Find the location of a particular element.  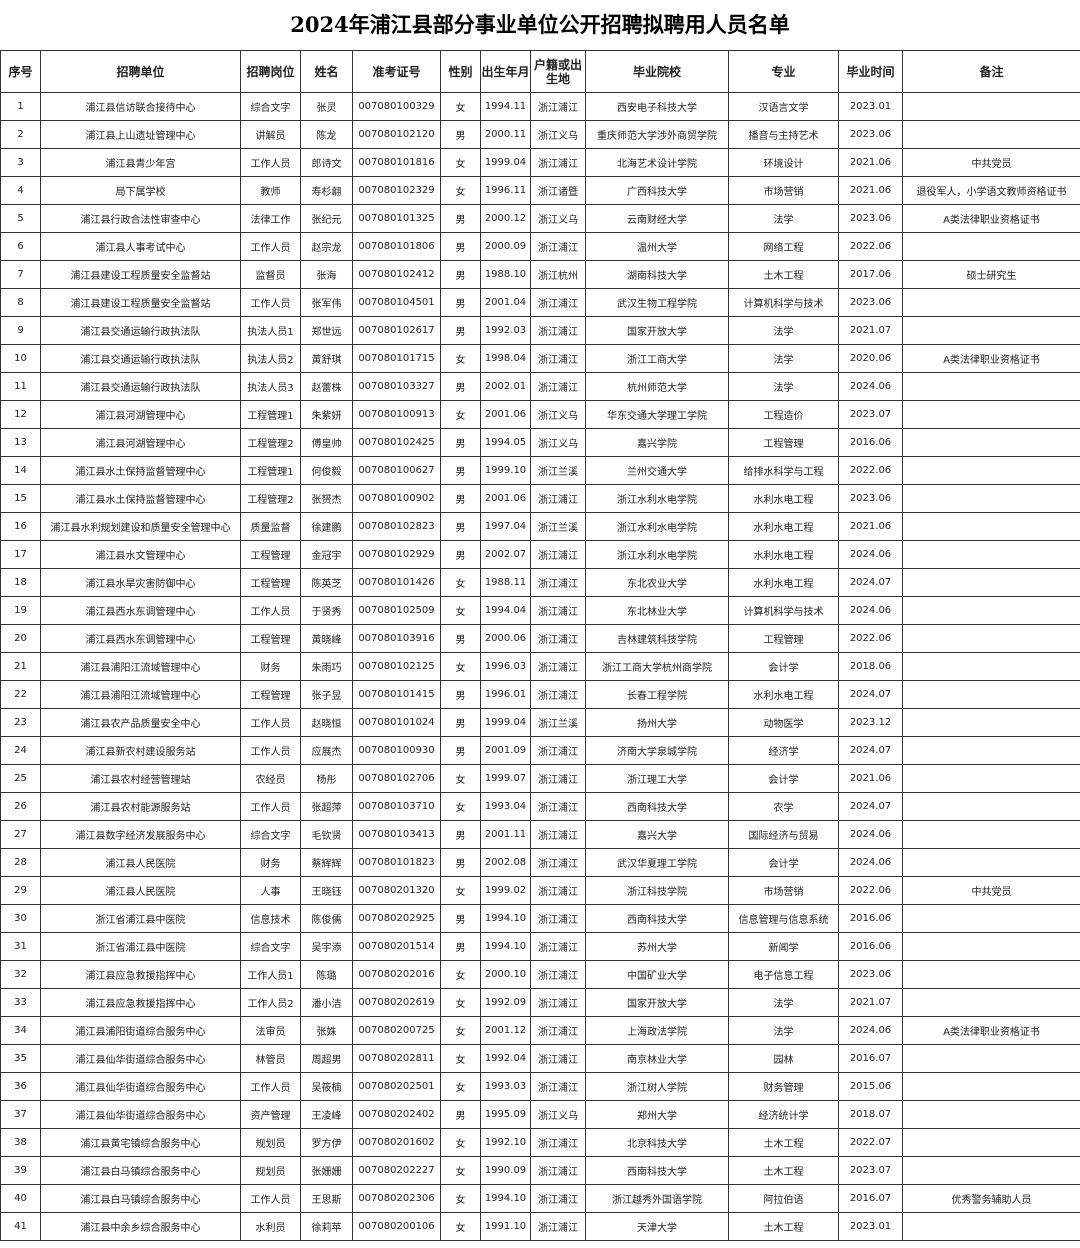

cell-employer: 浦江县交通运输行政执法队 is located at coordinates (140, 386).